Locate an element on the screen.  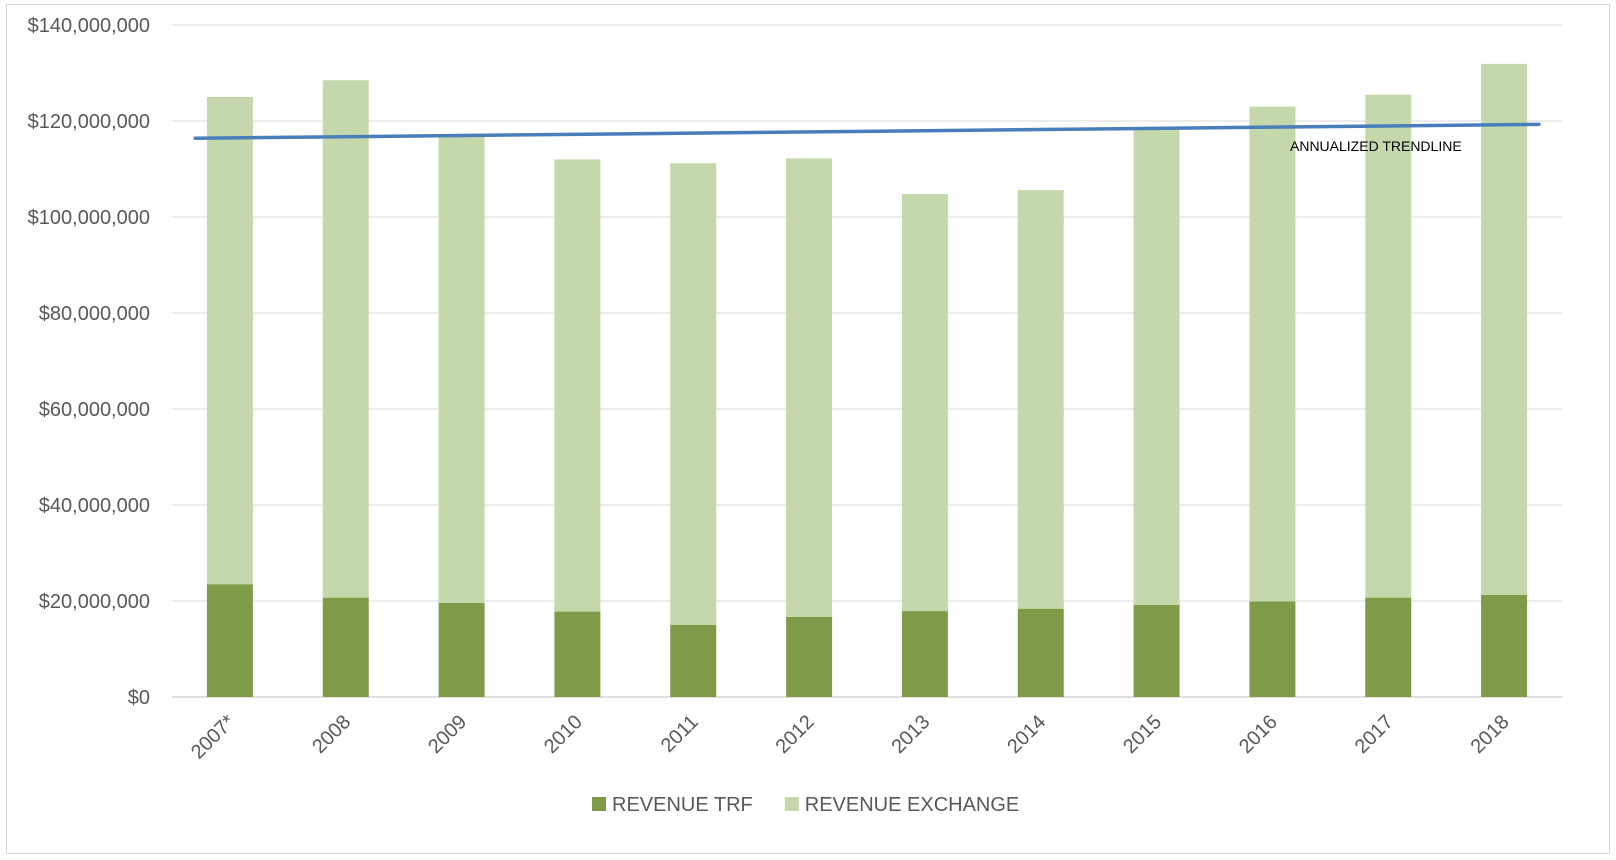
x-tick-label: 2009 is located at coordinates (447, 734).